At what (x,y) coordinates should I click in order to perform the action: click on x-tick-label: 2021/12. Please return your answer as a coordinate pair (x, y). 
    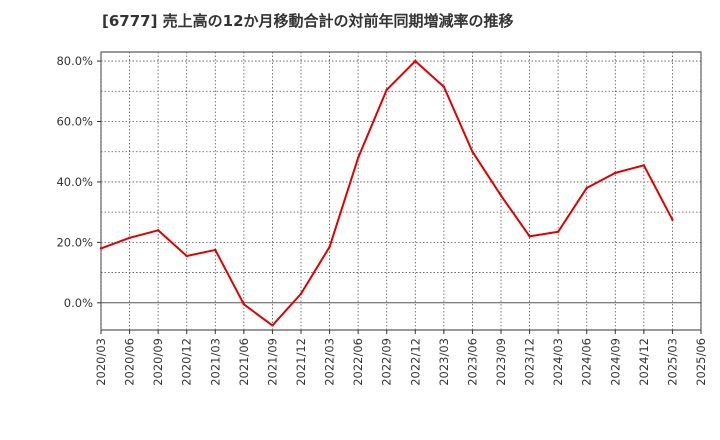
    Looking at the image, I should click on (301, 362).